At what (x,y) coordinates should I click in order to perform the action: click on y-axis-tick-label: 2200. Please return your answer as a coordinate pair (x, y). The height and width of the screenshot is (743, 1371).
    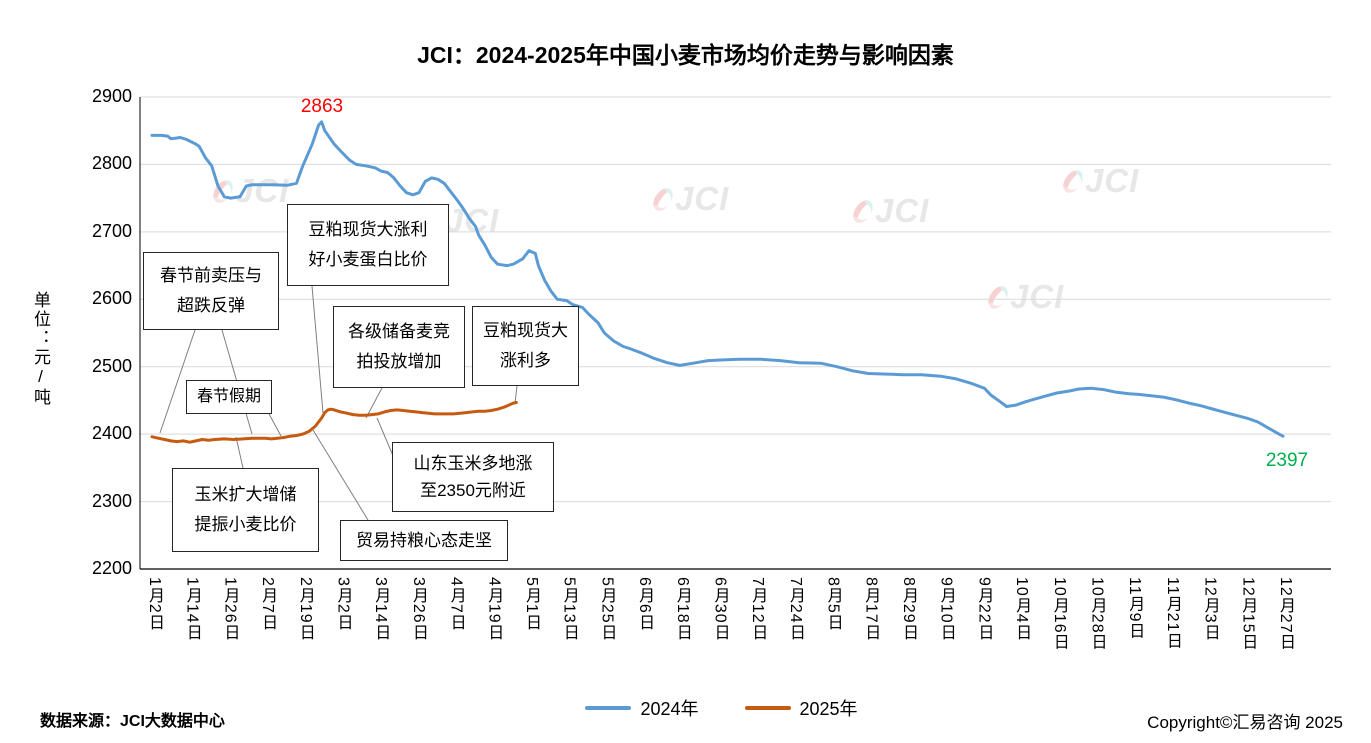
    Looking at the image, I should click on (111, 568).